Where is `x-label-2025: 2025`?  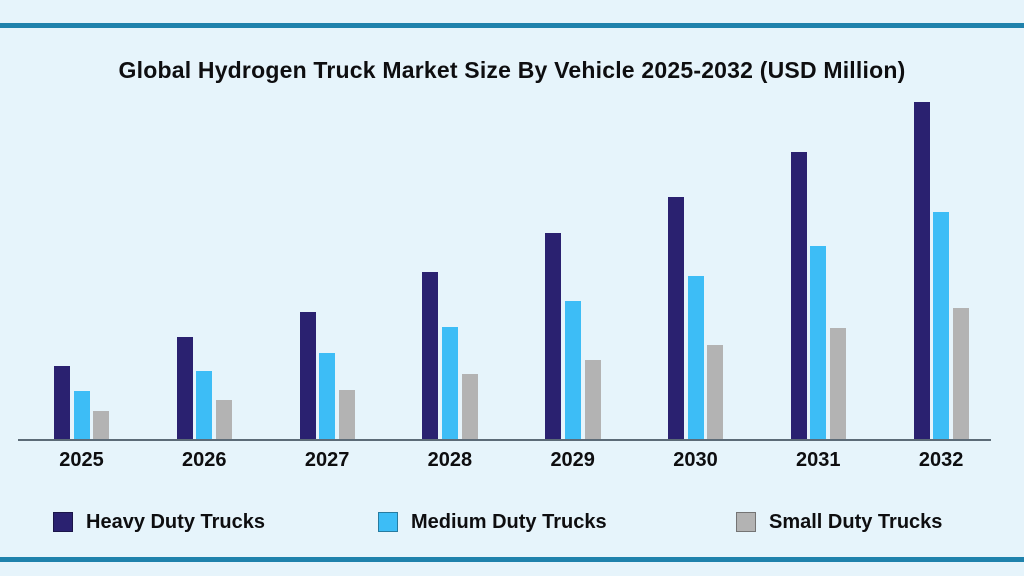 x-label-2025: 2025 is located at coordinates (81, 460).